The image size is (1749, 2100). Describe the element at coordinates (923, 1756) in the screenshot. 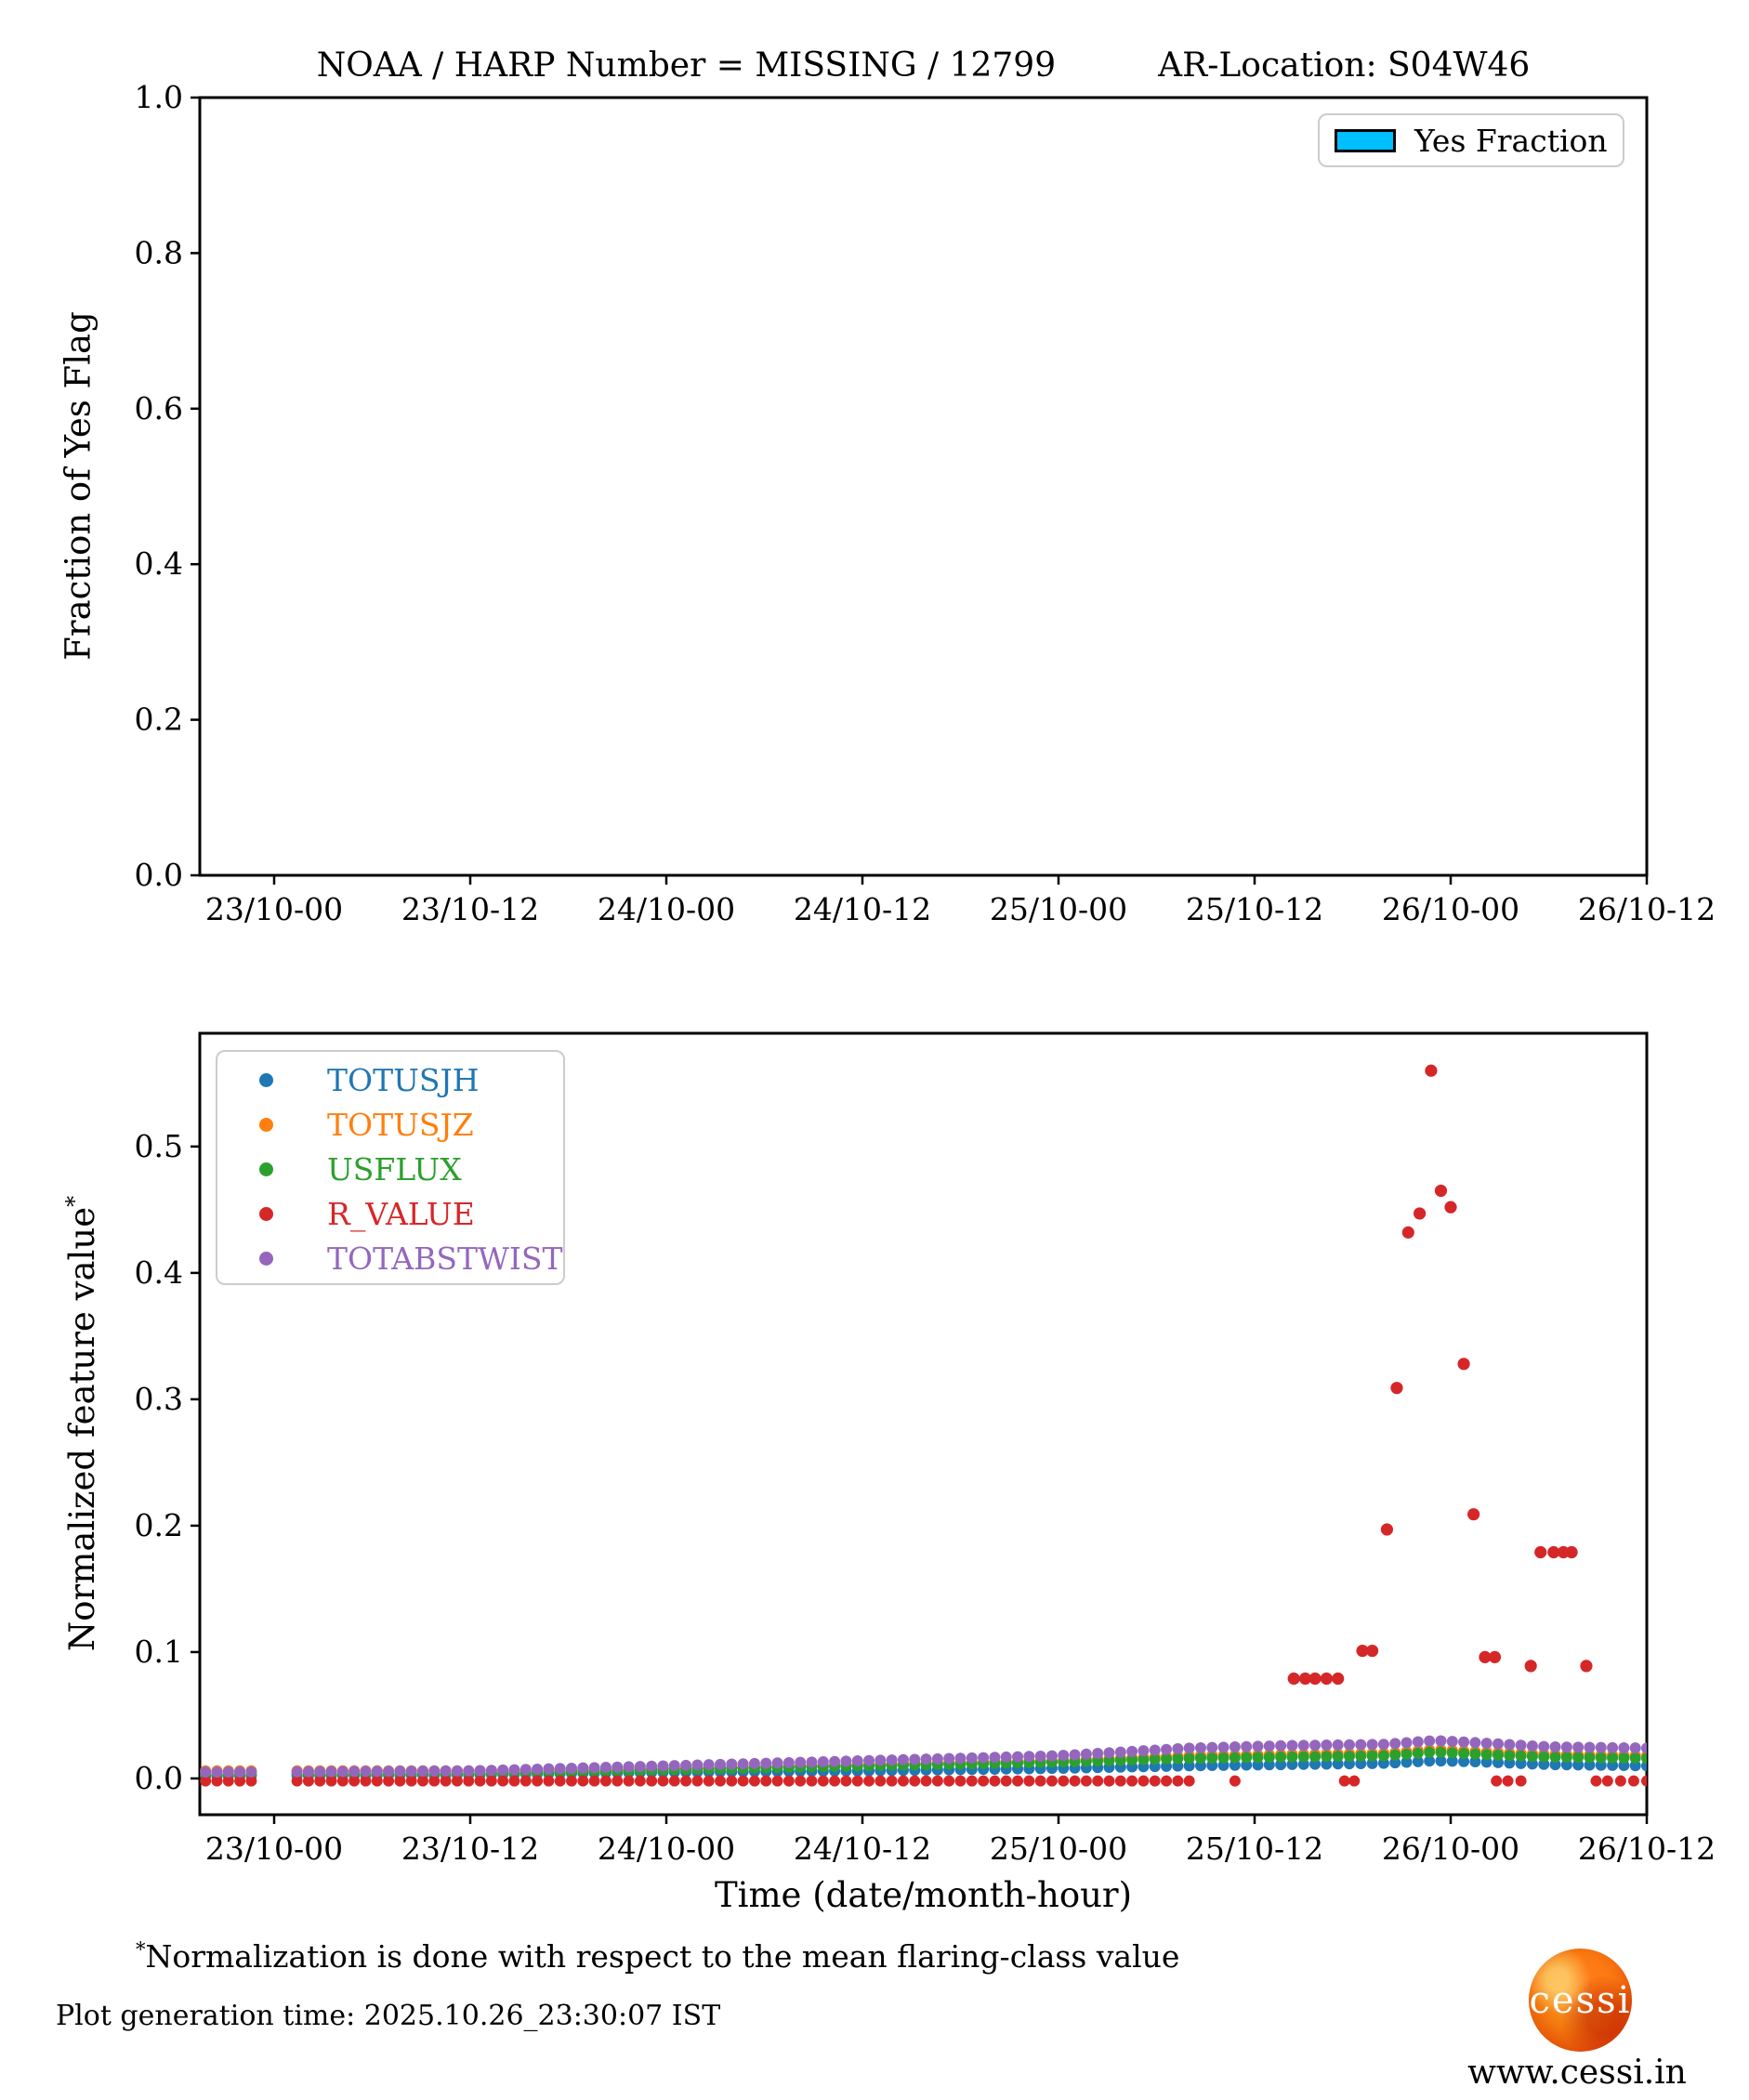

I see `series-TOTABSTWIST` at that location.